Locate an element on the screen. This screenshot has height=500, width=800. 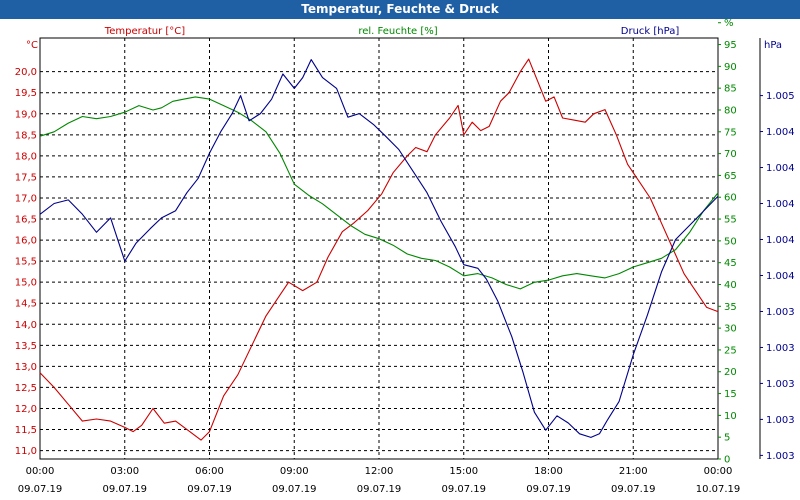
pressure-unit-label: hPa is located at coordinates (773, 45).